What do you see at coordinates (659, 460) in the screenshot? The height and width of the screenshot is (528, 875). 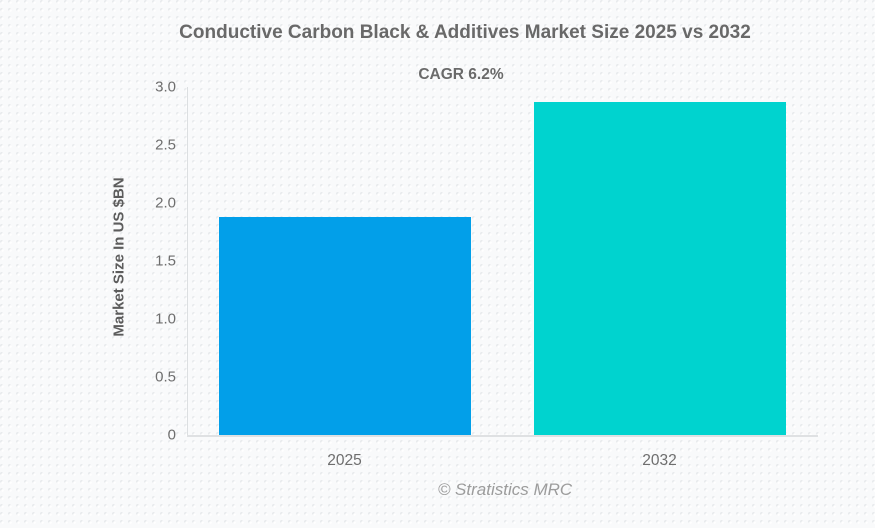 I see `x-tick-label: 2032` at bounding box center [659, 460].